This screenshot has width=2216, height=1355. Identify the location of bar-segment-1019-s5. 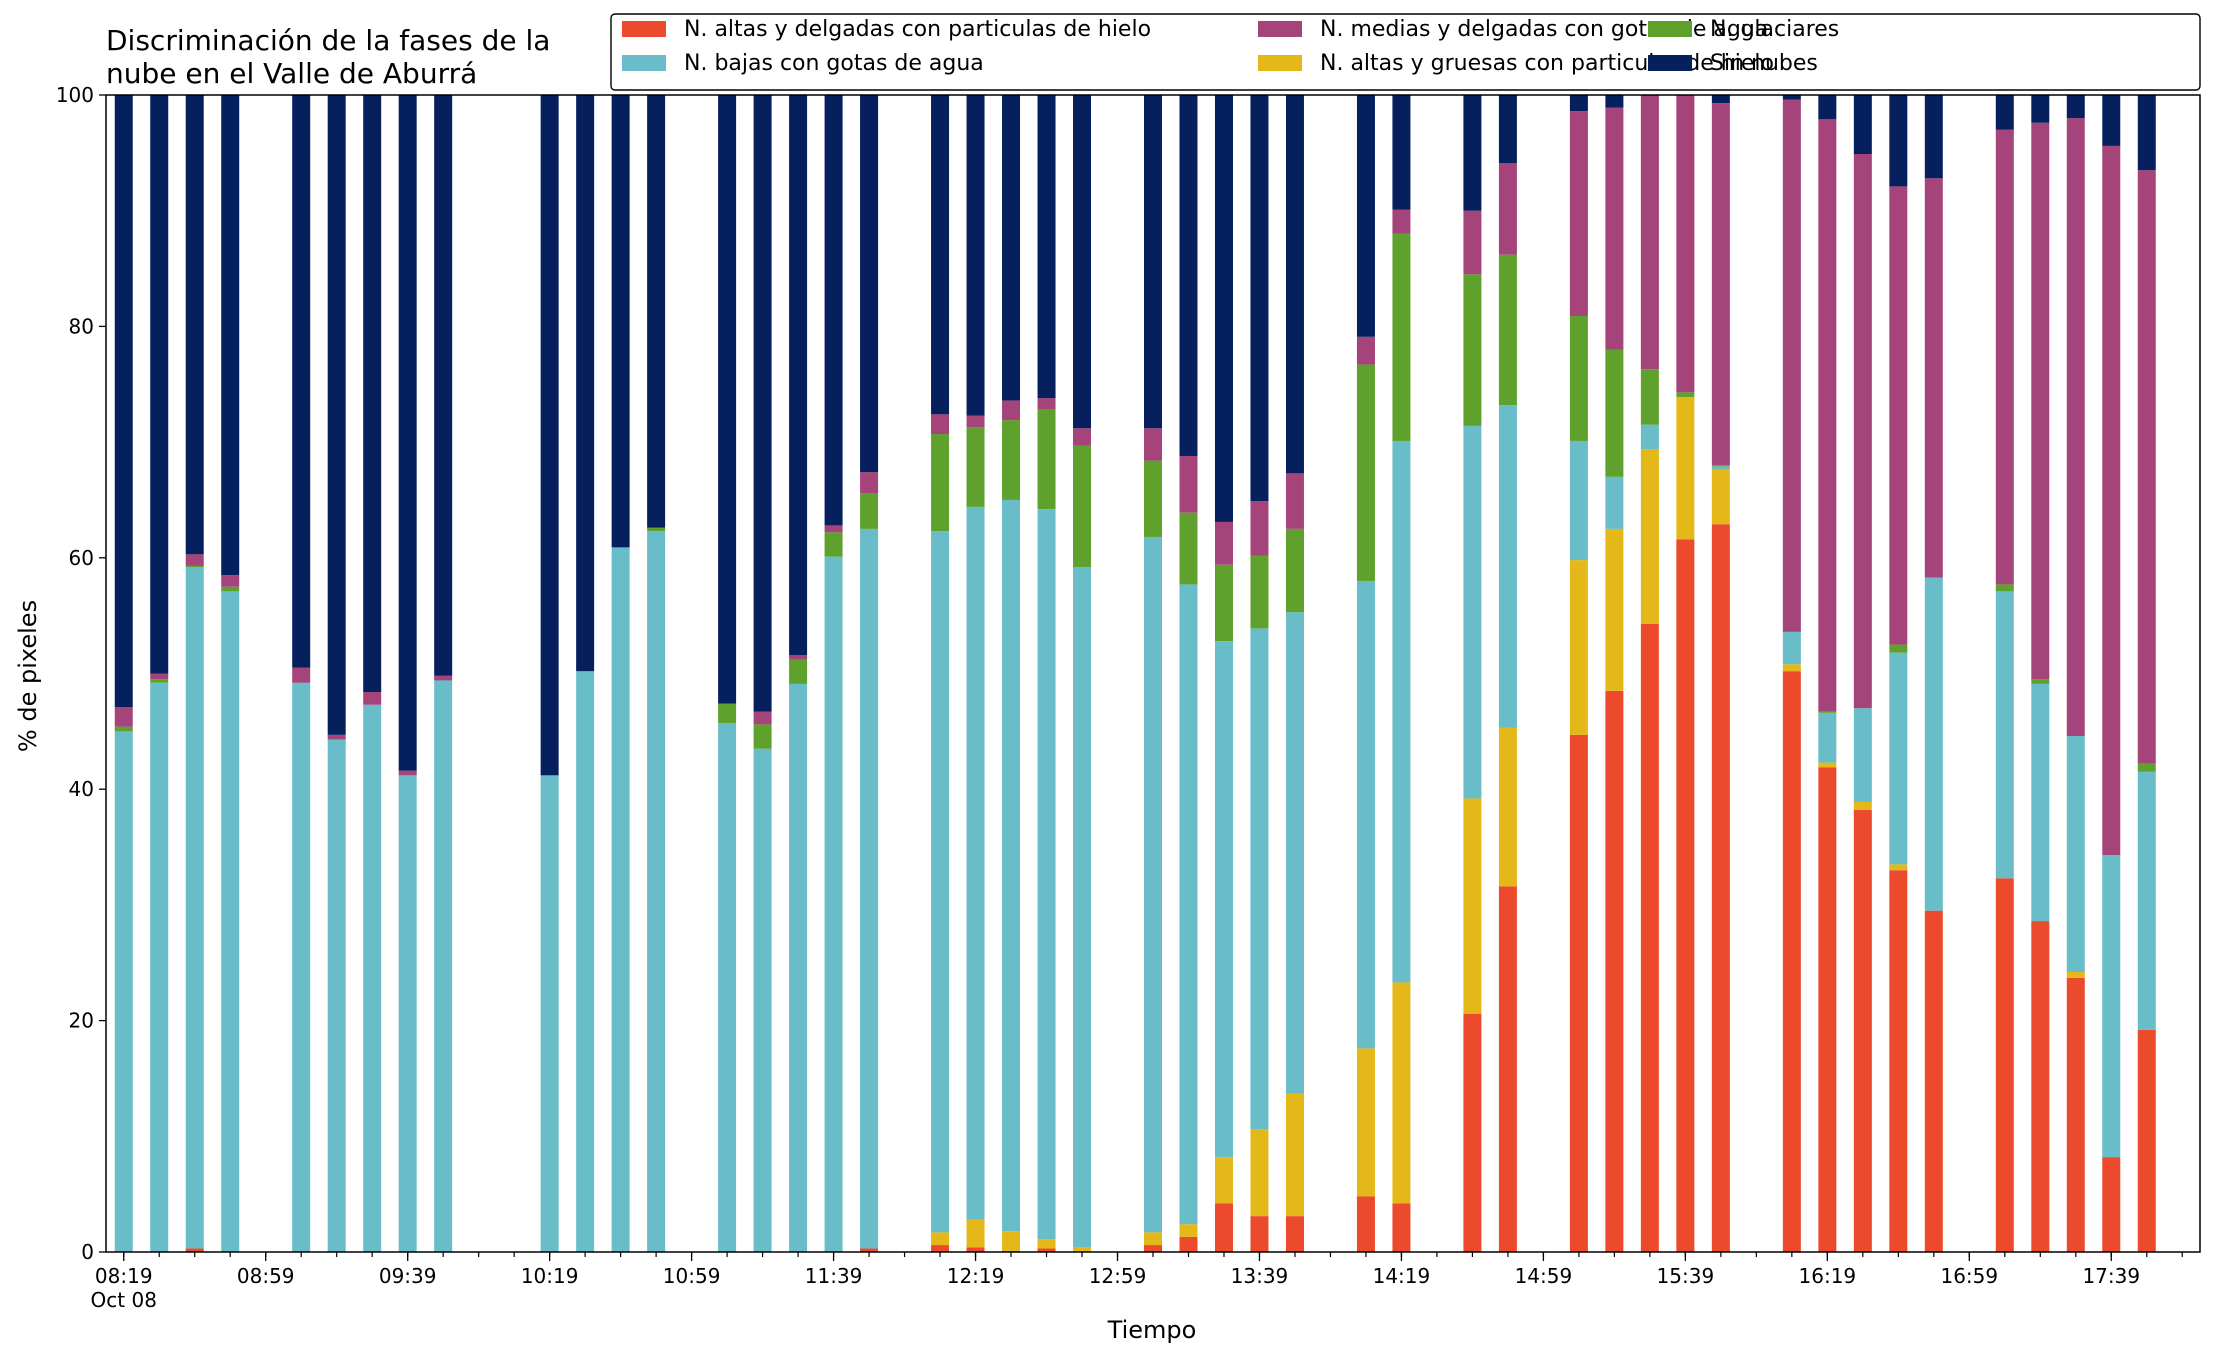
(549, 435).